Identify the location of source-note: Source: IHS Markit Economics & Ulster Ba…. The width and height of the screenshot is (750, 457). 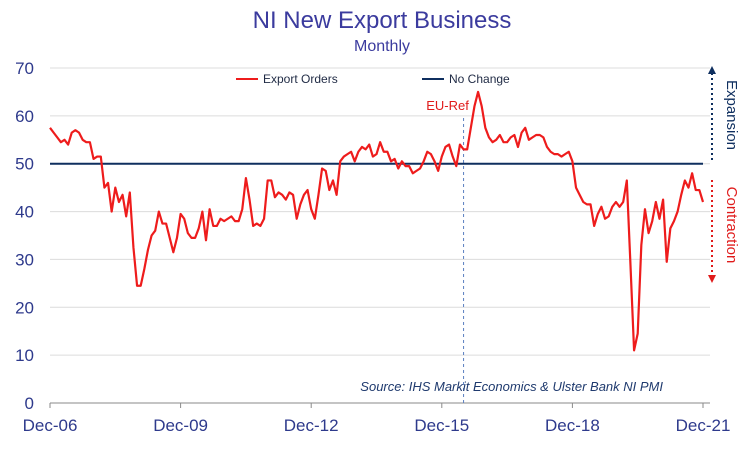
(511, 386).